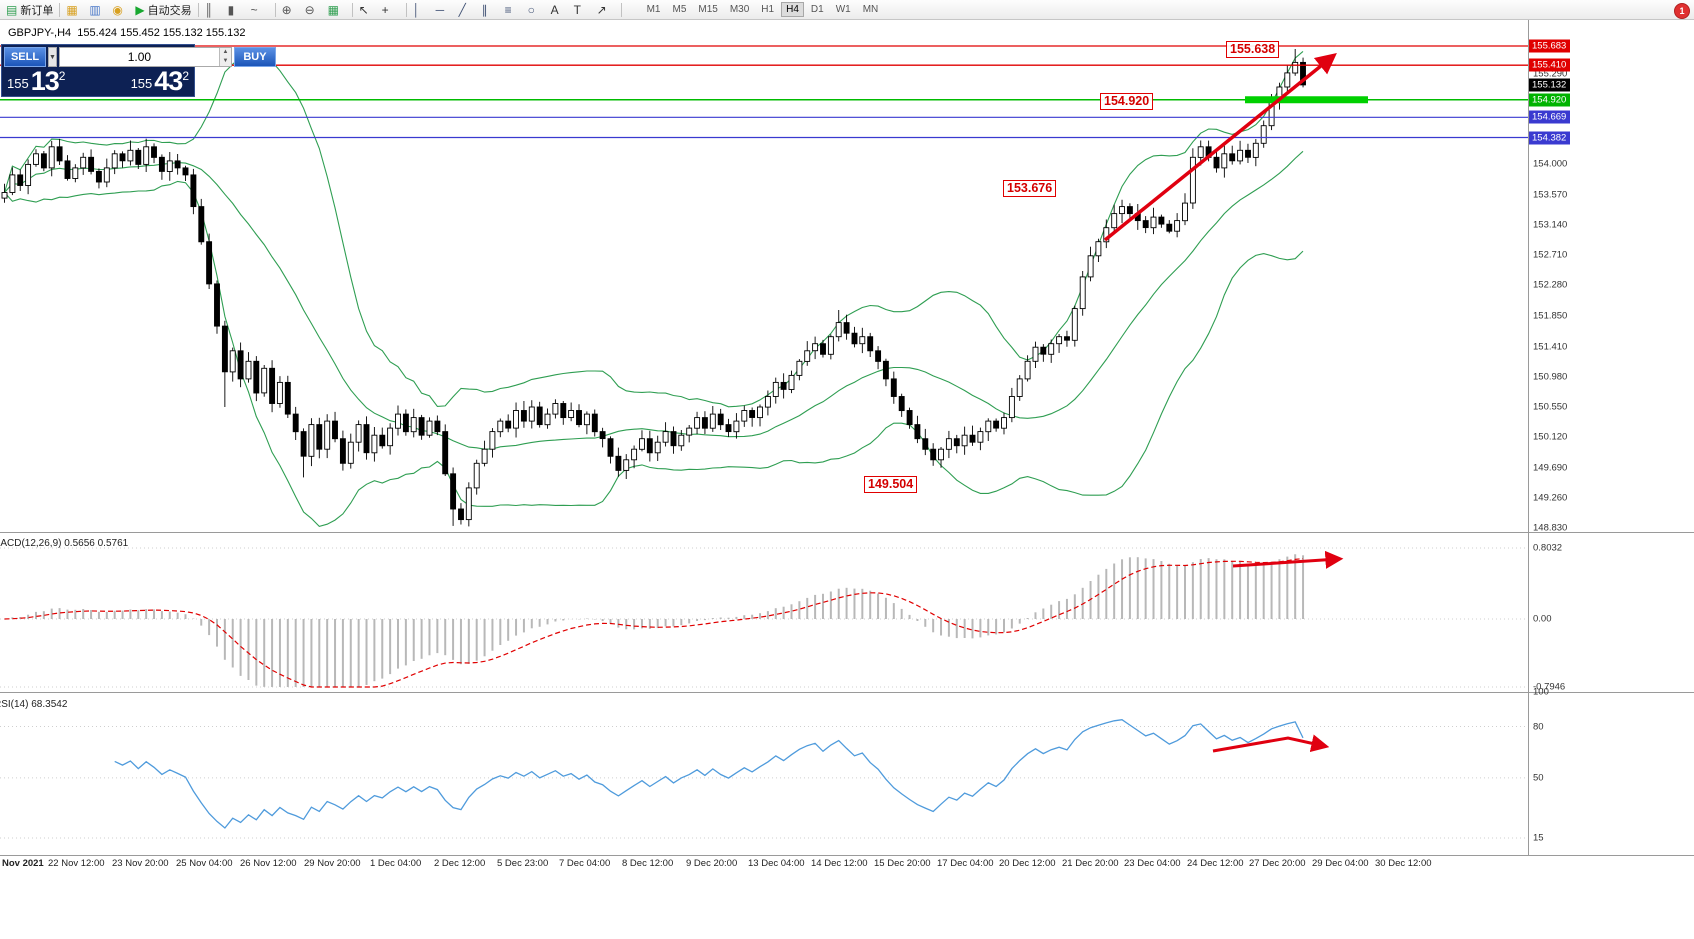 This screenshot has height=939, width=1694. I want to click on line-chart-button: ~, so click(260, 9).